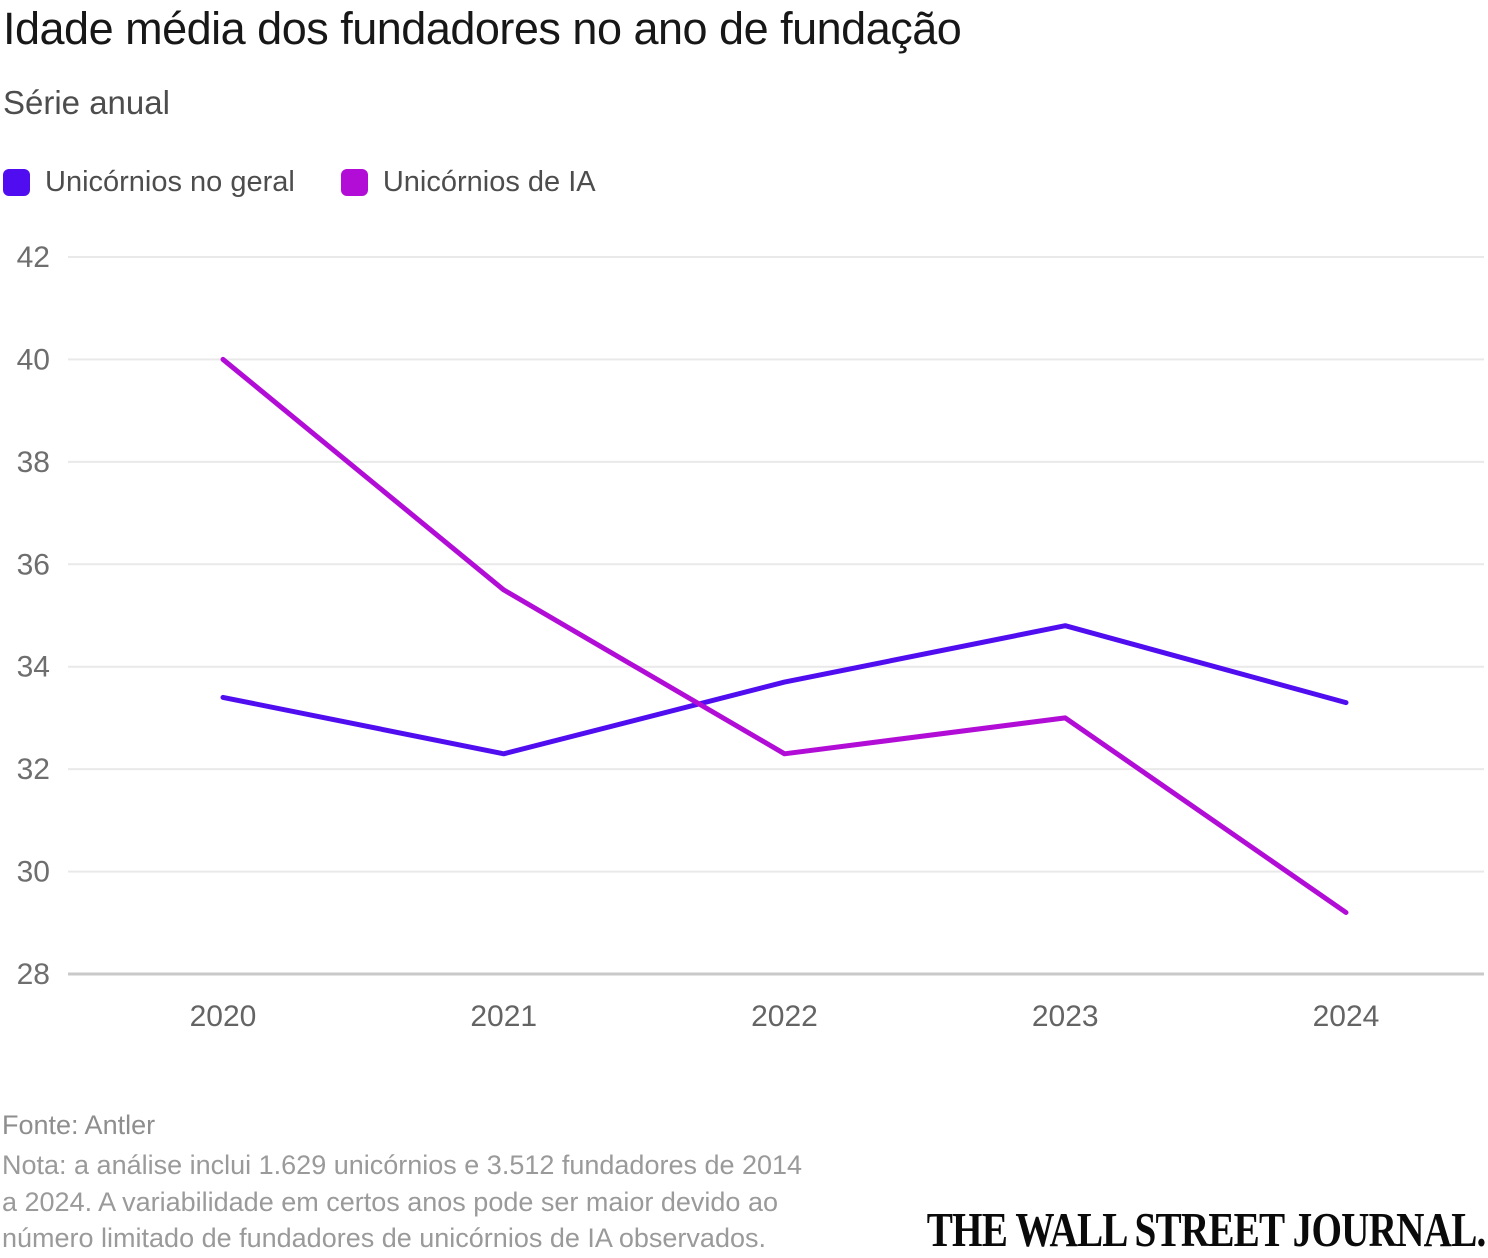  Describe the element at coordinates (1346, 1016) in the screenshot. I see `x-tick-label: 2024` at that location.